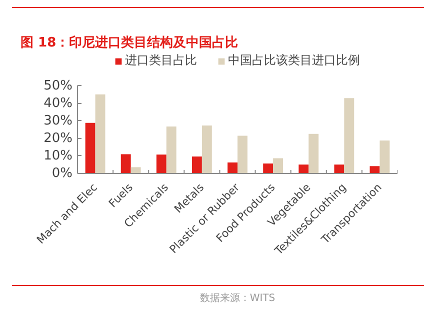 The image size is (431, 323). Describe the element at coordinates (58, 120) in the screenshot. I see `y-tick-label: 30%` at that location.